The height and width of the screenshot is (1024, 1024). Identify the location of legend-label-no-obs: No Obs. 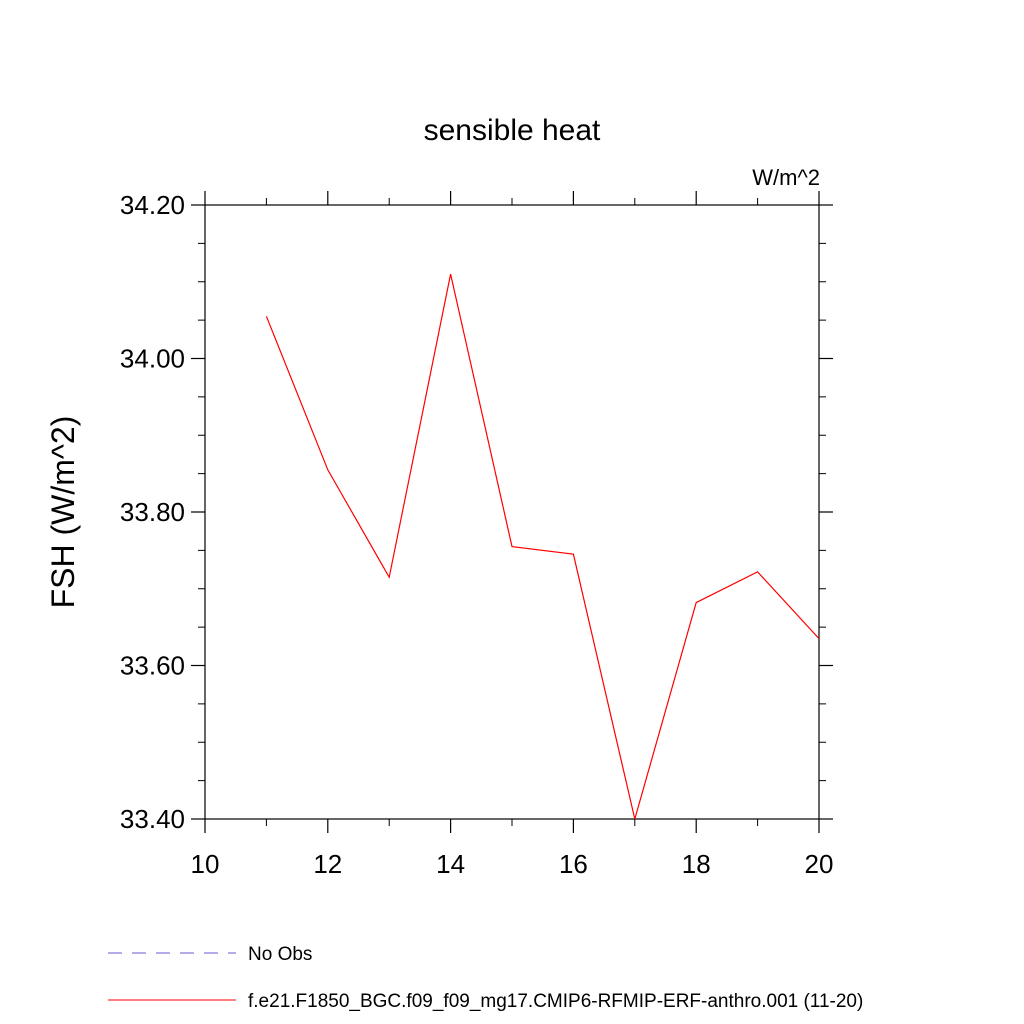
(280, 954).